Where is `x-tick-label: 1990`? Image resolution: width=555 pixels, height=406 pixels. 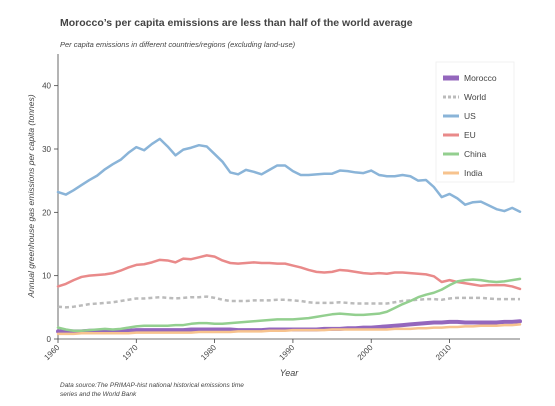 x-tick-label: 1990 is located at coordinates (286, 352).